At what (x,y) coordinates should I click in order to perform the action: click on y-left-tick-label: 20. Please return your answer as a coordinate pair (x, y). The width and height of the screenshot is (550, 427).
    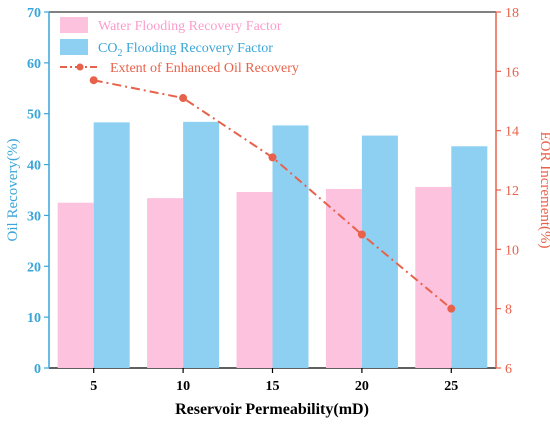
    Looking at the image, I should click on (34, 267).